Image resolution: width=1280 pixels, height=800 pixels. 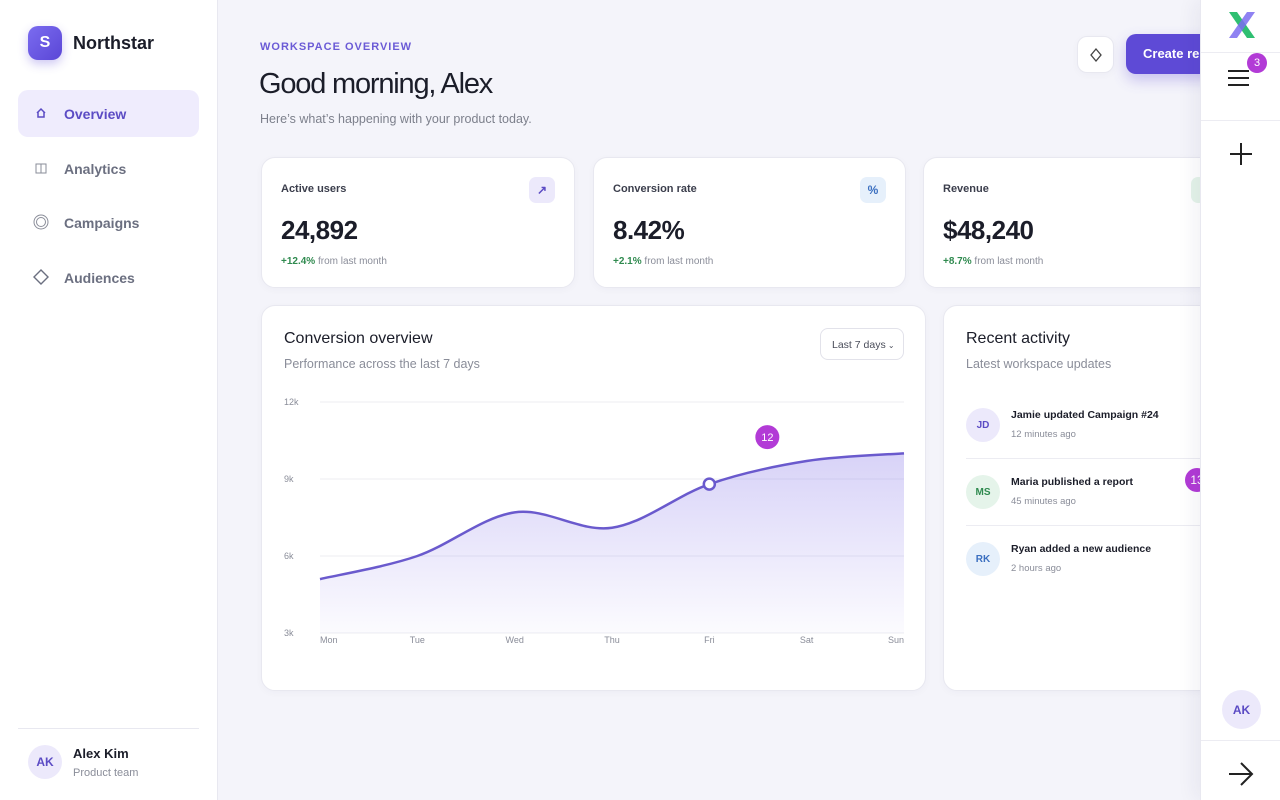 What do you see at coordinates (1257, 63) in the screenshot?
I see `badge: 3` at bounding box center [1257, 63].